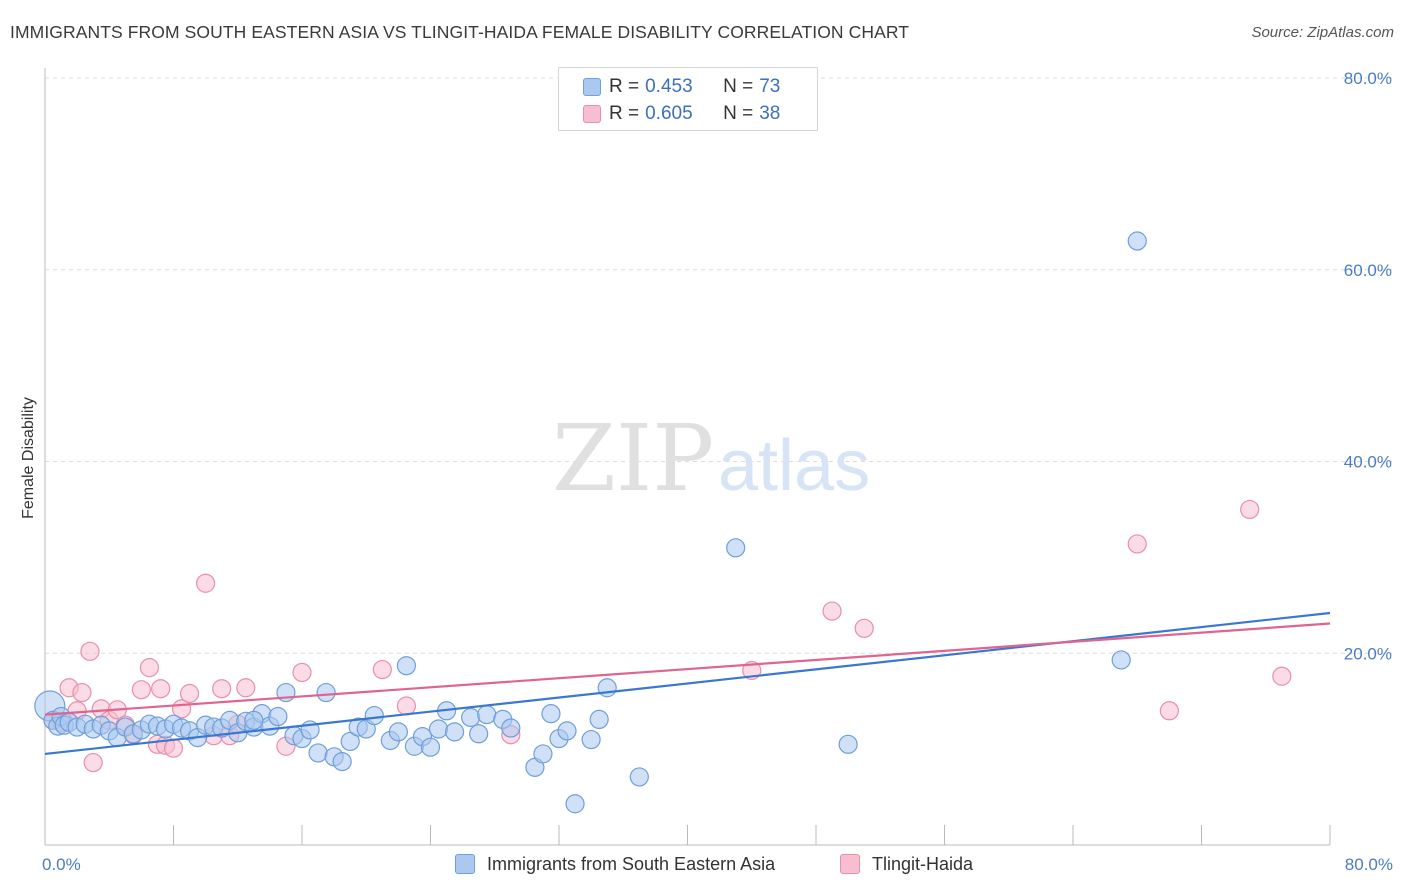  What do you see at coordinates (1368, 270) in the screenshot?
I see `y-tick-label: 60.0%` at bounding box center [1368, 270].